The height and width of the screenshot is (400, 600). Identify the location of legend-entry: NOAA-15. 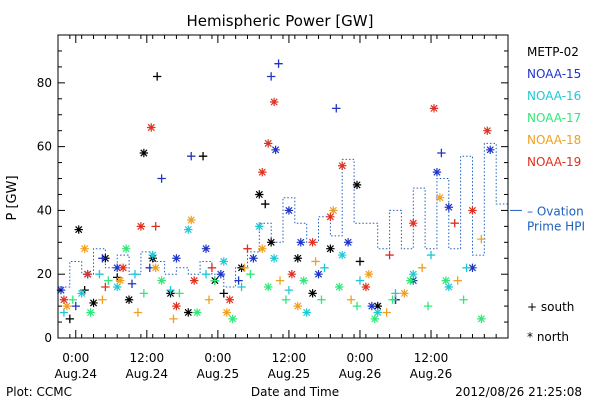
(554, 74).